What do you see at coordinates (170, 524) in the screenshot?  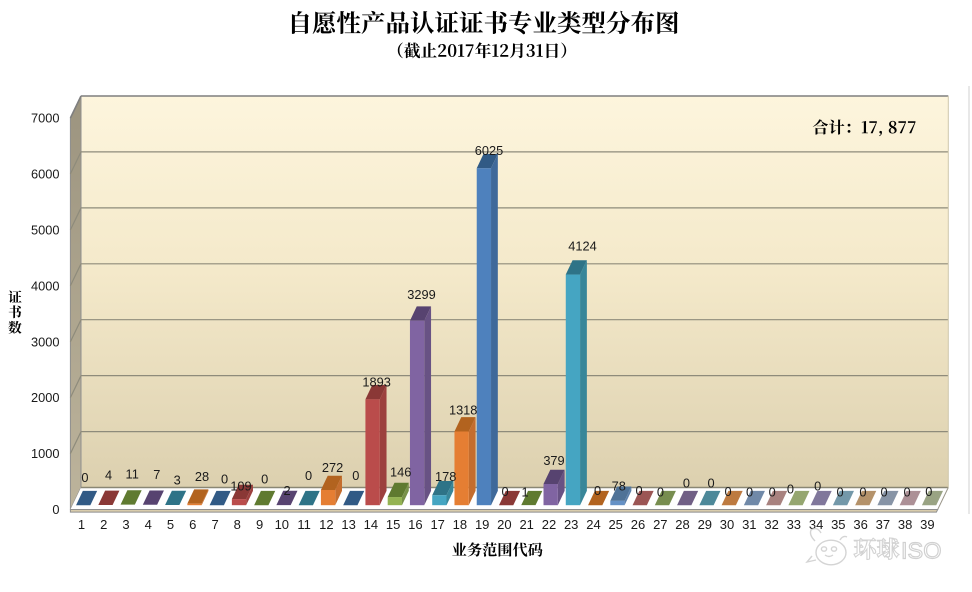 I see `svg-text: 5` at bounding box center [170, 524].